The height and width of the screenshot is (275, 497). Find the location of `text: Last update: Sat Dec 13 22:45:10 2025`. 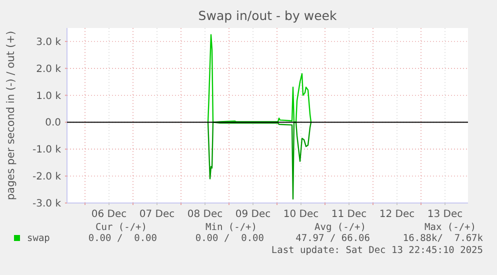

text: Last update: Sat Dec 13 22:45:10 2025 is located at coordinates (377, 250).